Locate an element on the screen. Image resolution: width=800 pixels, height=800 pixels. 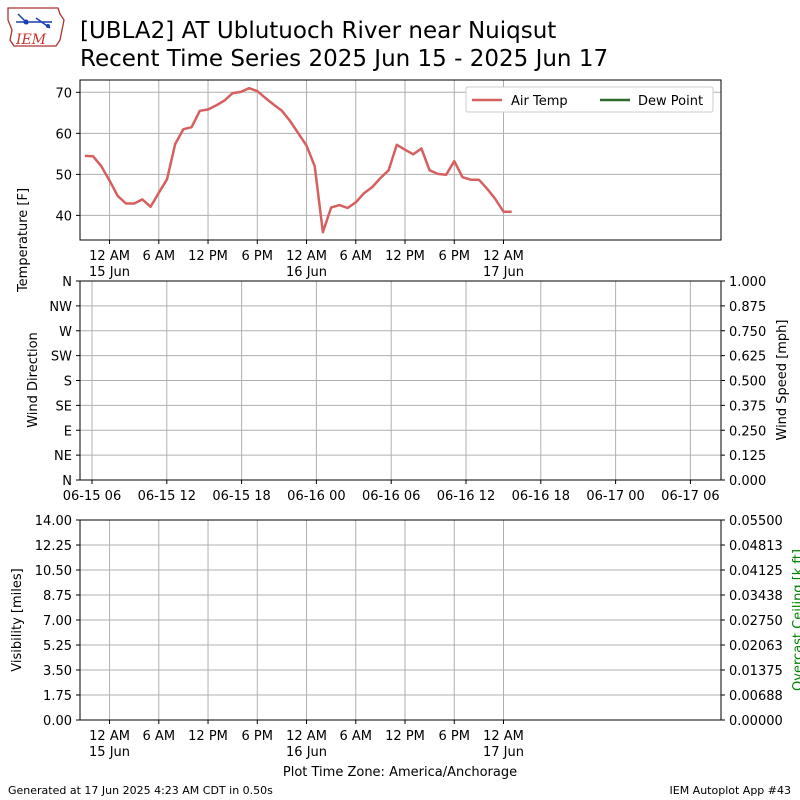
wind-xtick-label: 06-16 18 is located at coordinates (541, 496).